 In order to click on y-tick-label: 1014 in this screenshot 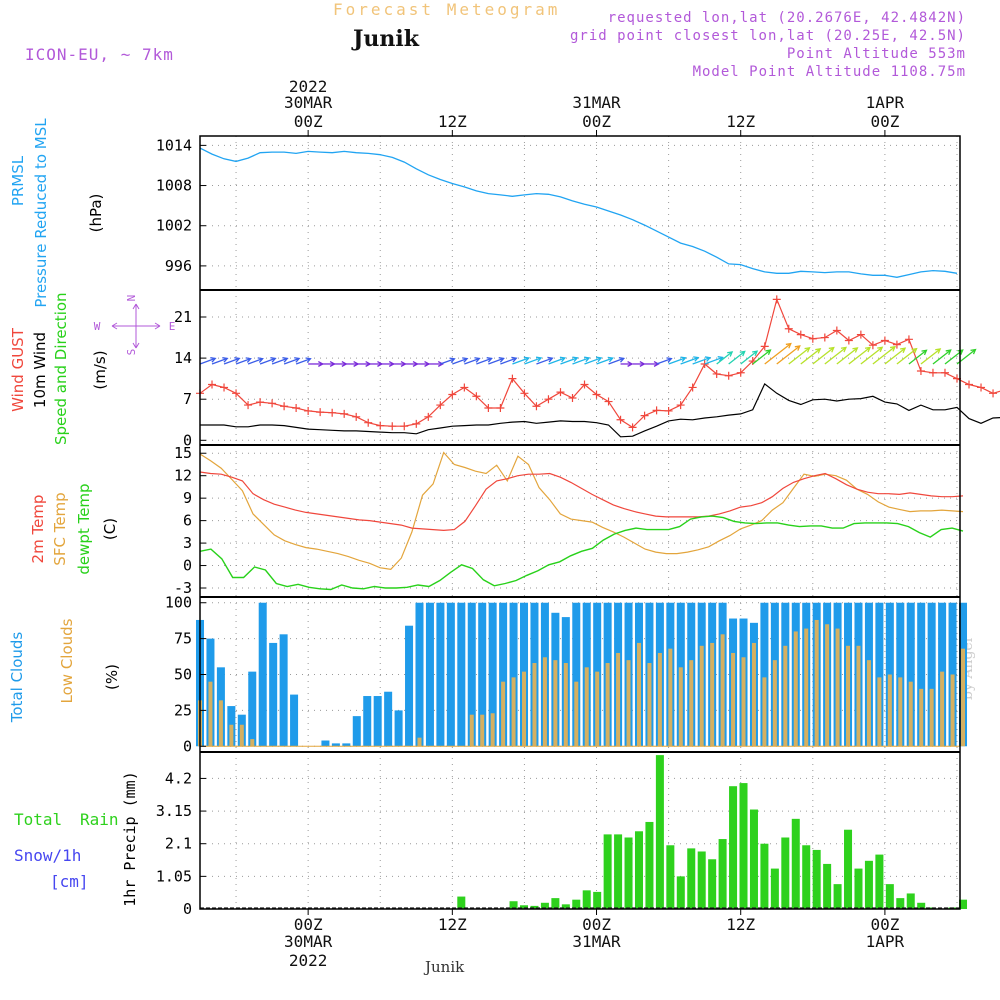, I will do `click(174, 145)`.